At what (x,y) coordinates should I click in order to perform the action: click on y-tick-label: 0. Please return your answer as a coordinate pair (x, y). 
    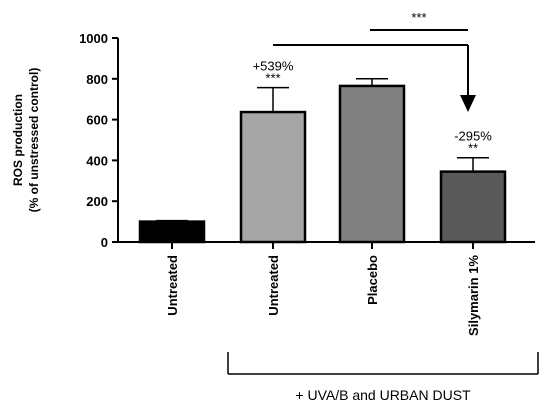
    Looking at the image, I should click on (104, 242).